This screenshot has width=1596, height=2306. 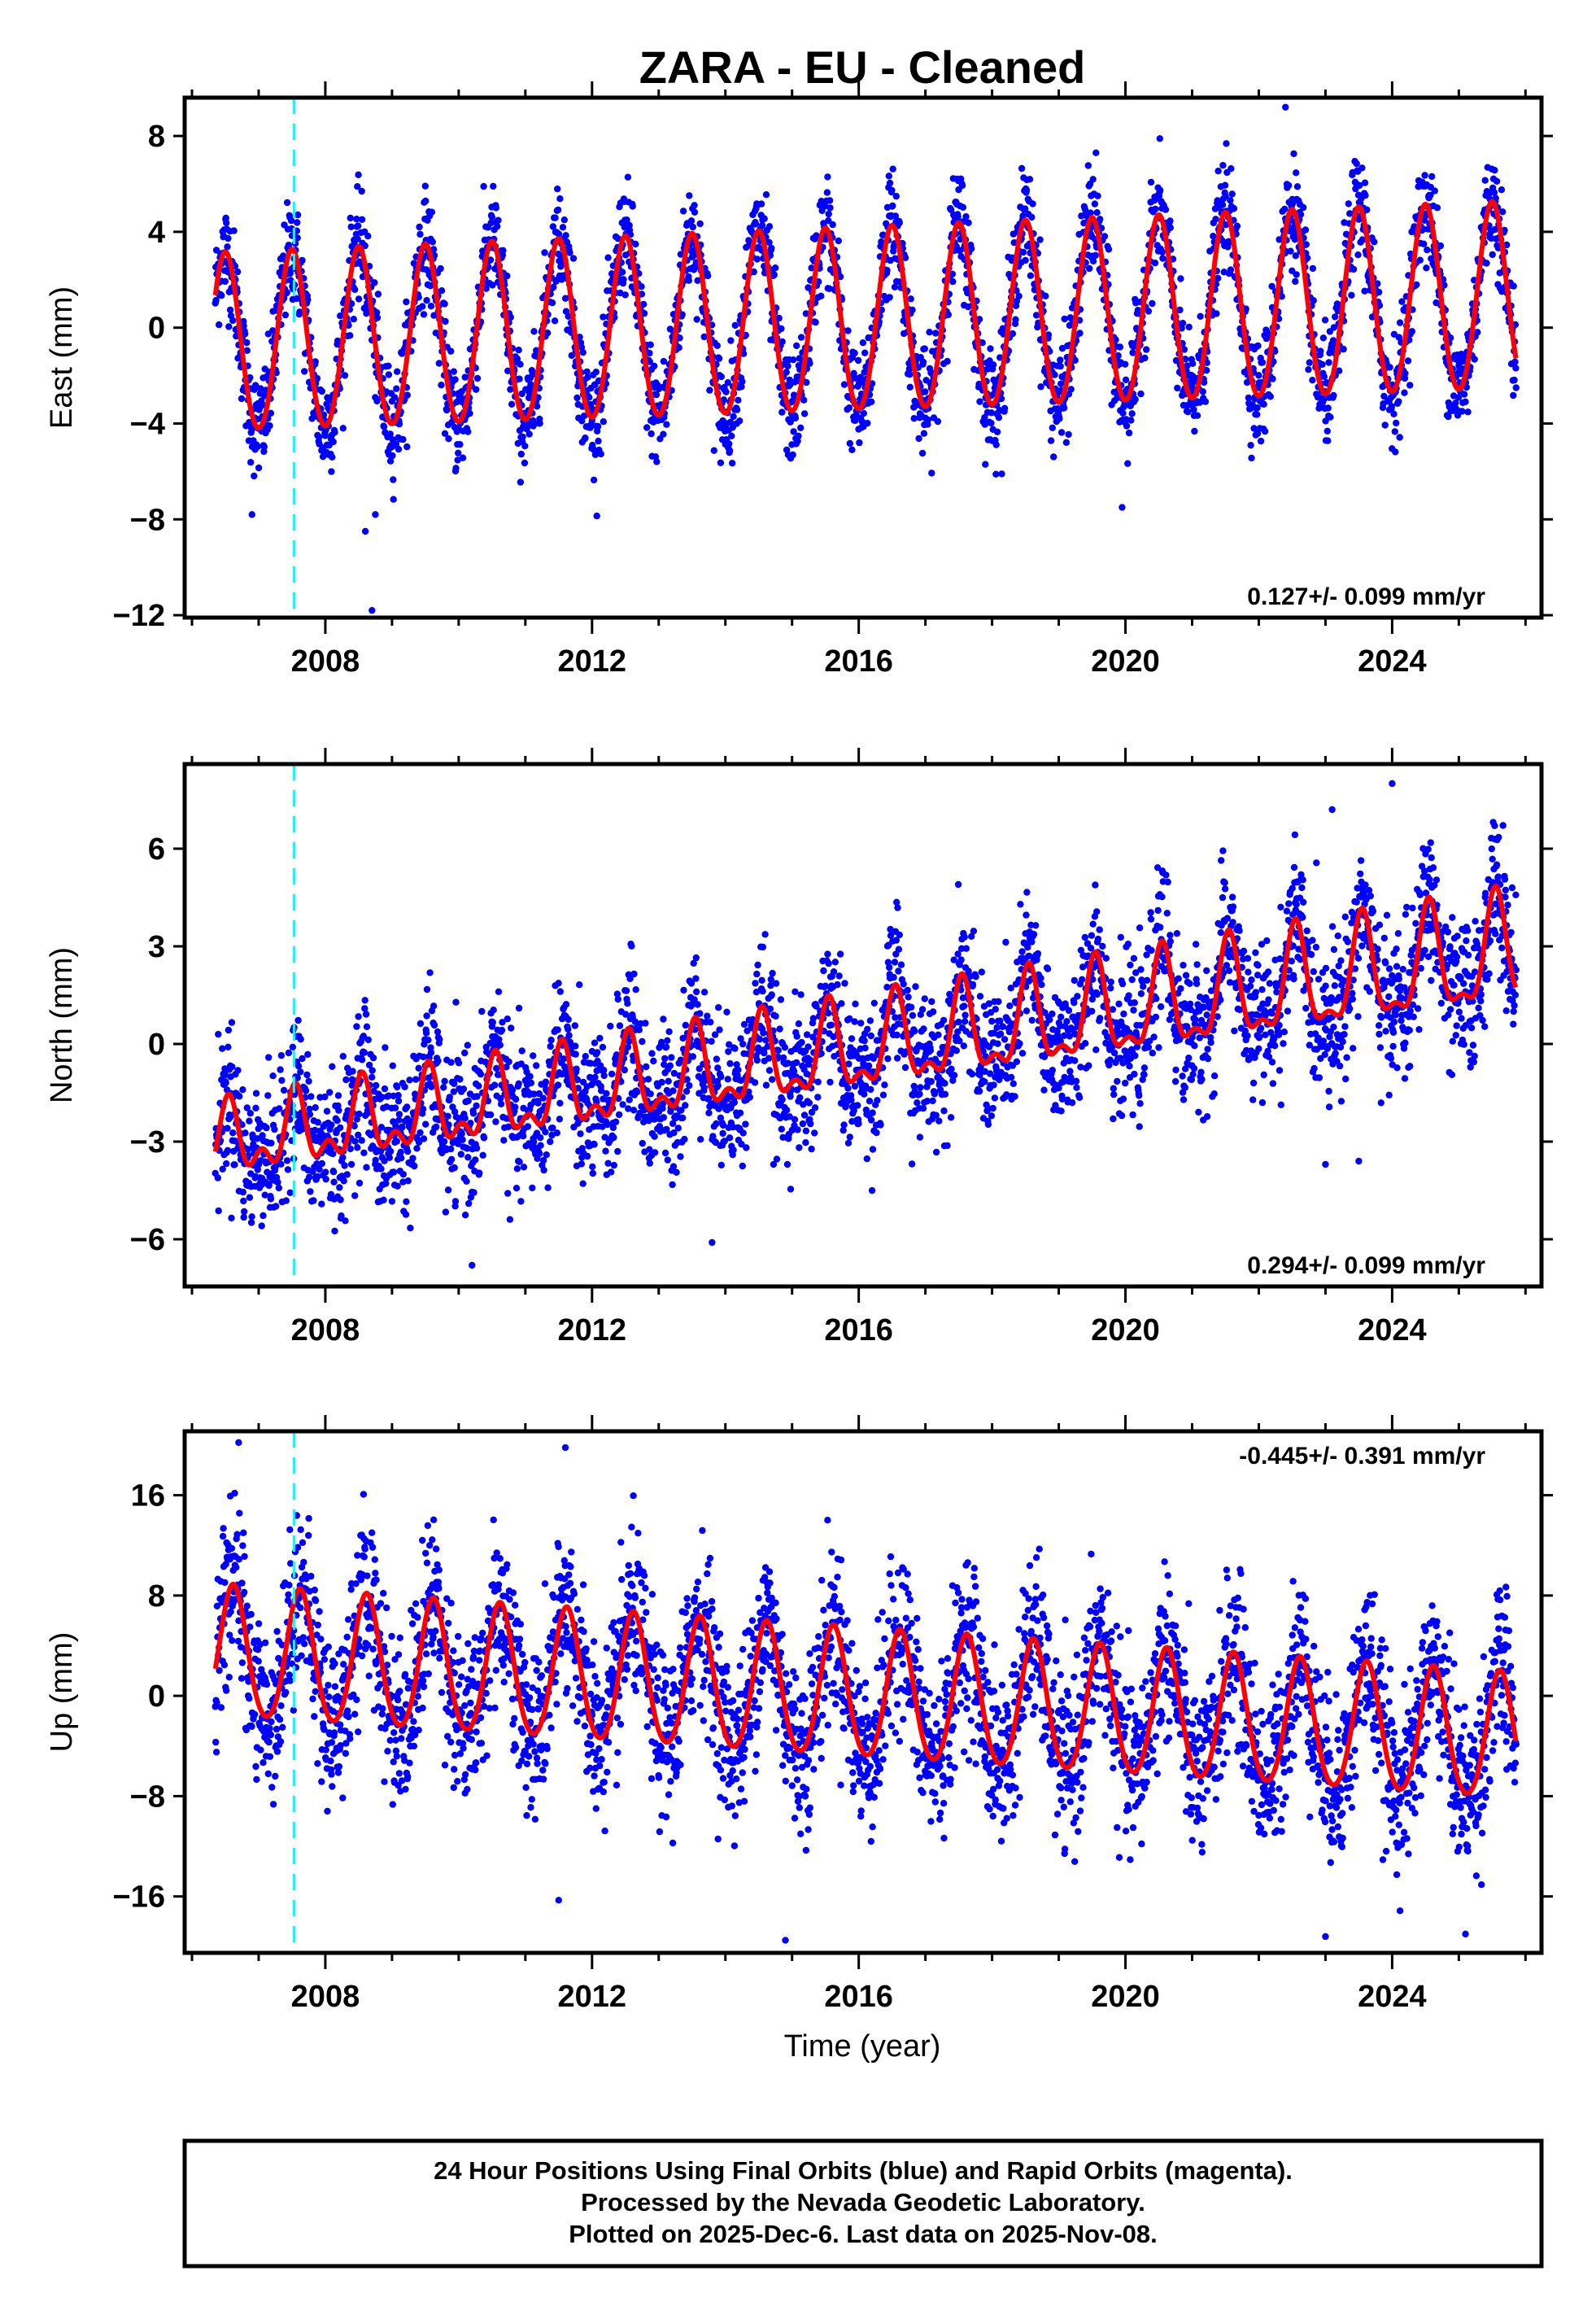 What do you see at coordinates (156, 329) in the screenshot?
I see `y-tick-label: 0` at bounding box center [156, 329].